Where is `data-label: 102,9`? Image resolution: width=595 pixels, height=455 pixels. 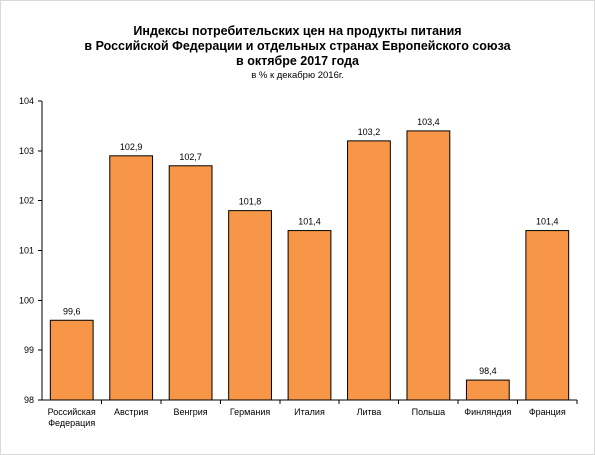
data-label: 102,9 is located at coordinates (131, 147).